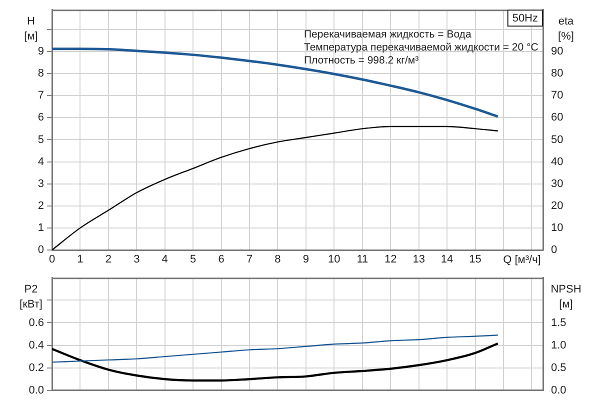 The image size is (600, 400). I want to click on y2-tick-label: 90, so click(557, 52).